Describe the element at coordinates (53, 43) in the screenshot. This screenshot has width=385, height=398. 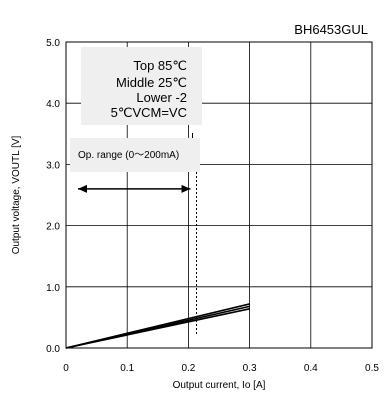
I see `y-tick-label: 5.0` at that location.